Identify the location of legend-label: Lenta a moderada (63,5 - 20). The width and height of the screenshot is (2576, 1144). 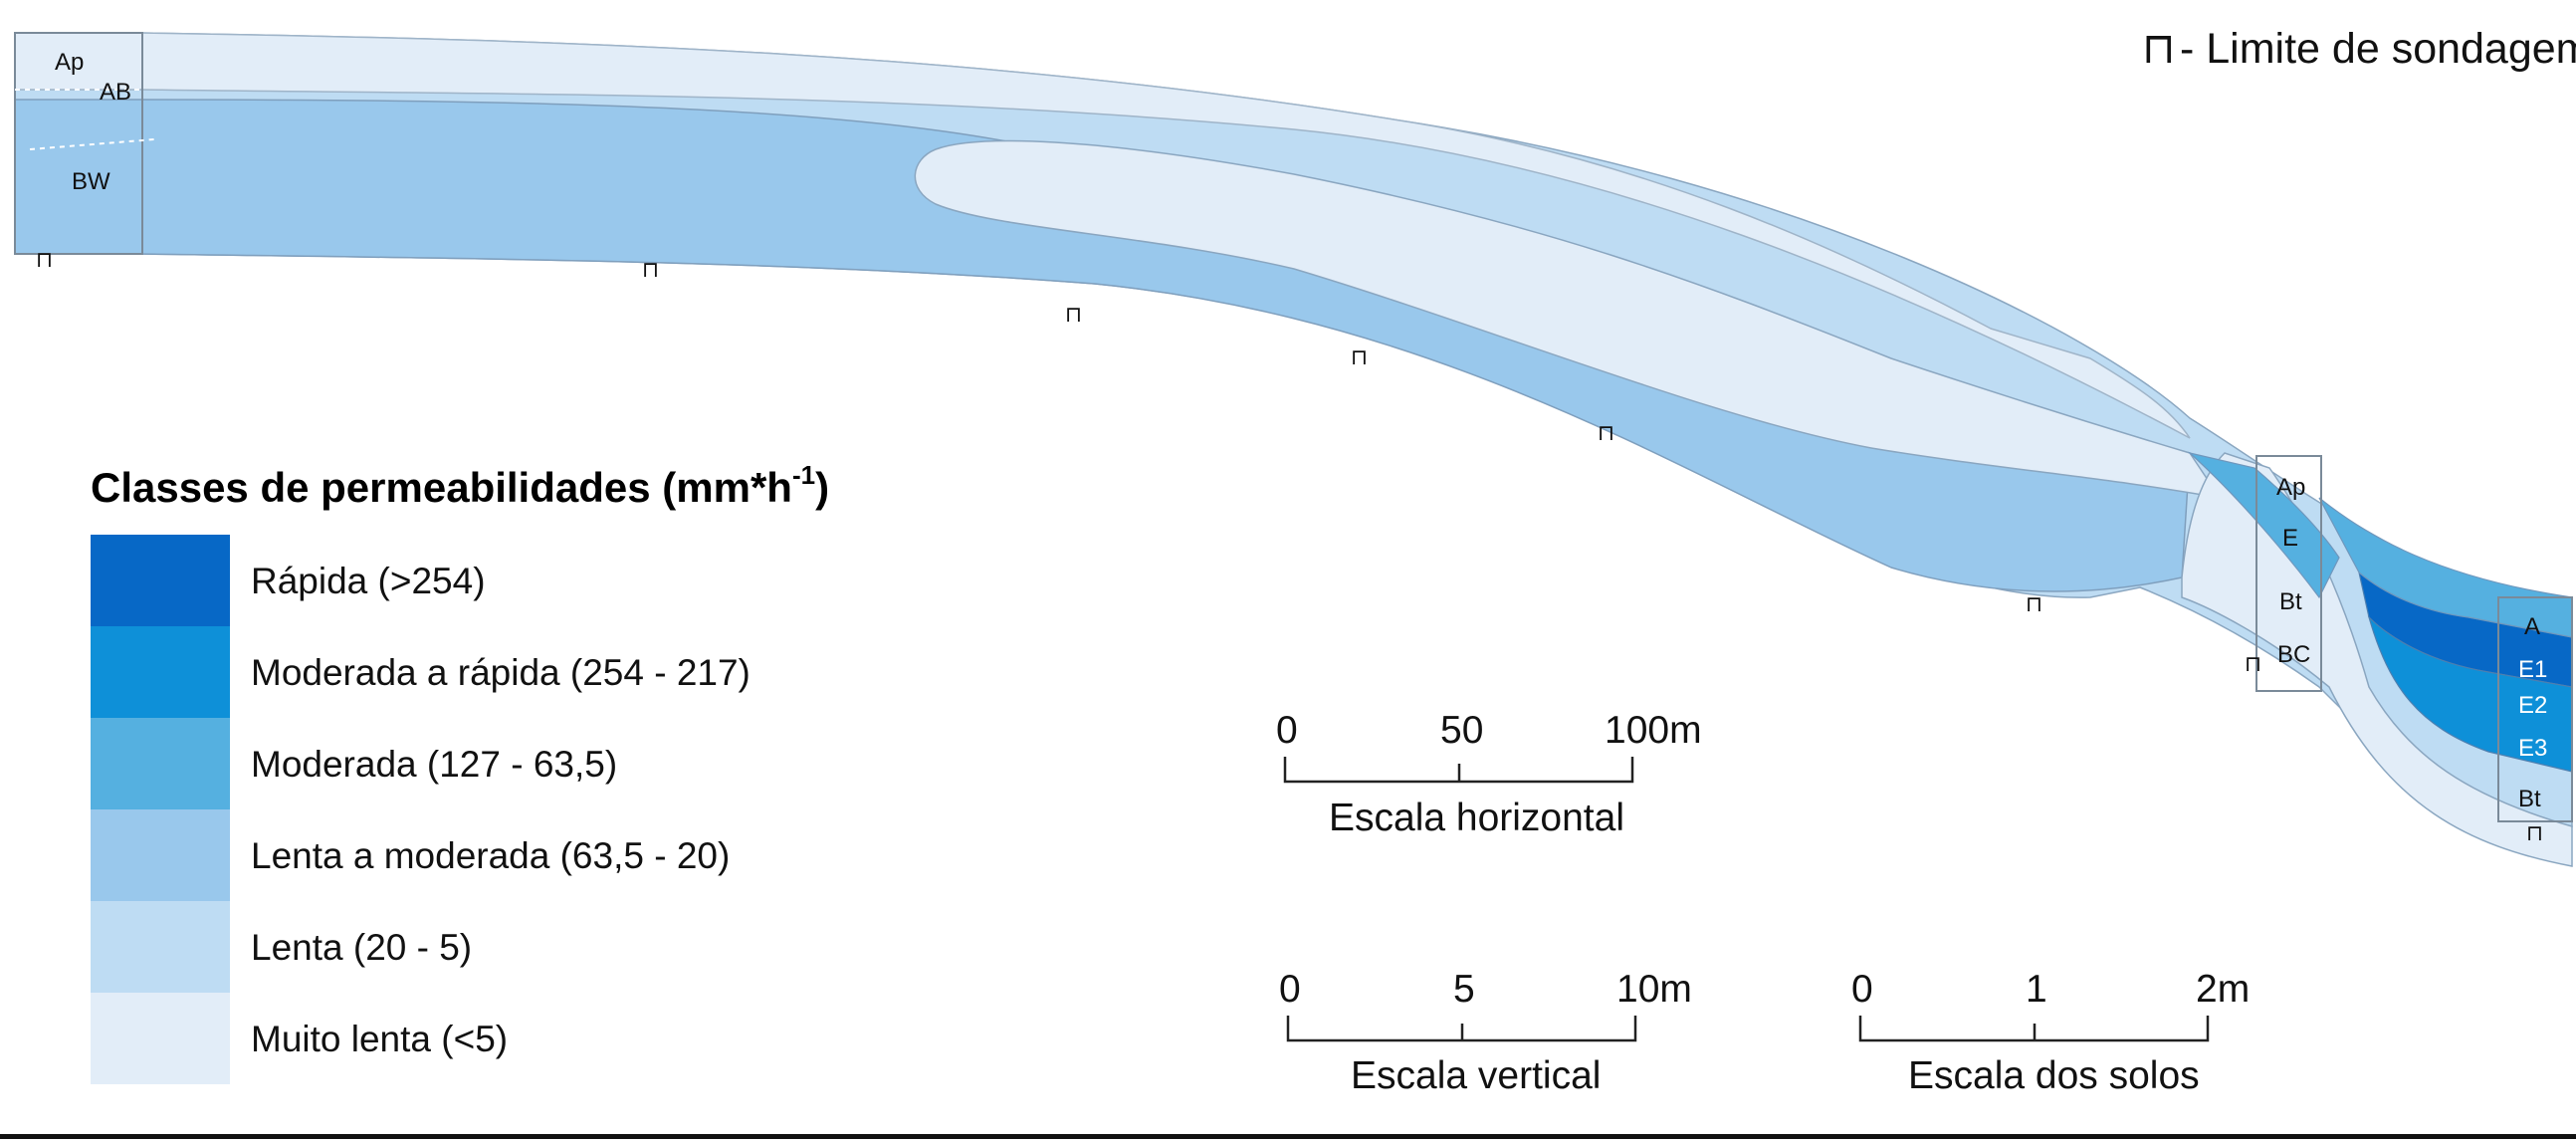
(490, 856).